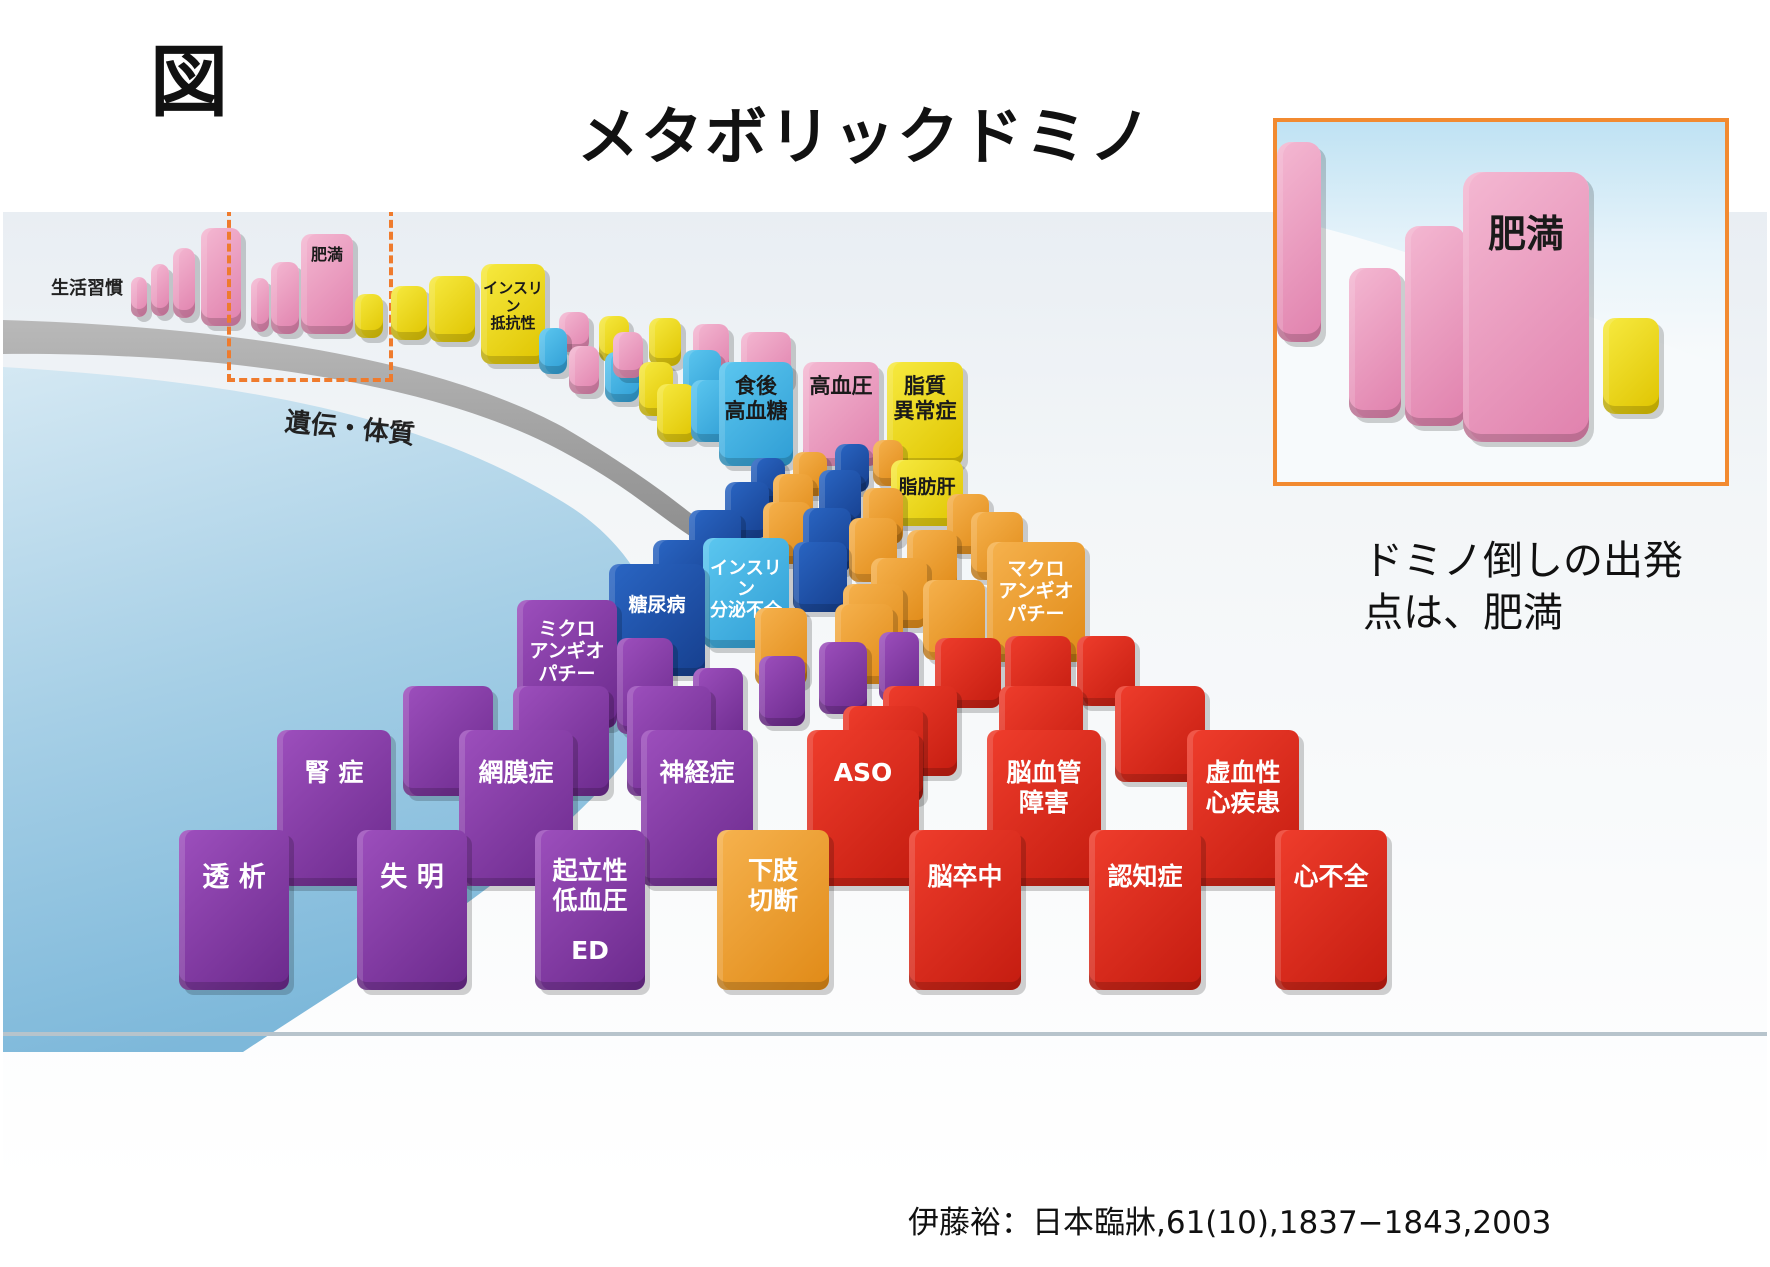  I want to click on domino-blindness: 失 明, so click(412, 910).